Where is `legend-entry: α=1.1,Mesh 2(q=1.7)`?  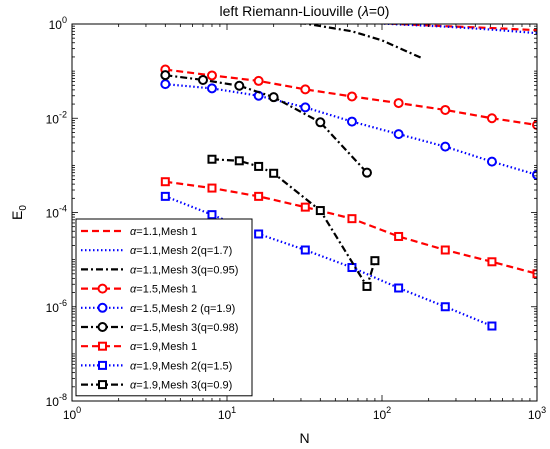
legend-entry: α=1.1,Mesh 2(q=1.7) is located at coordinates (156, 251).